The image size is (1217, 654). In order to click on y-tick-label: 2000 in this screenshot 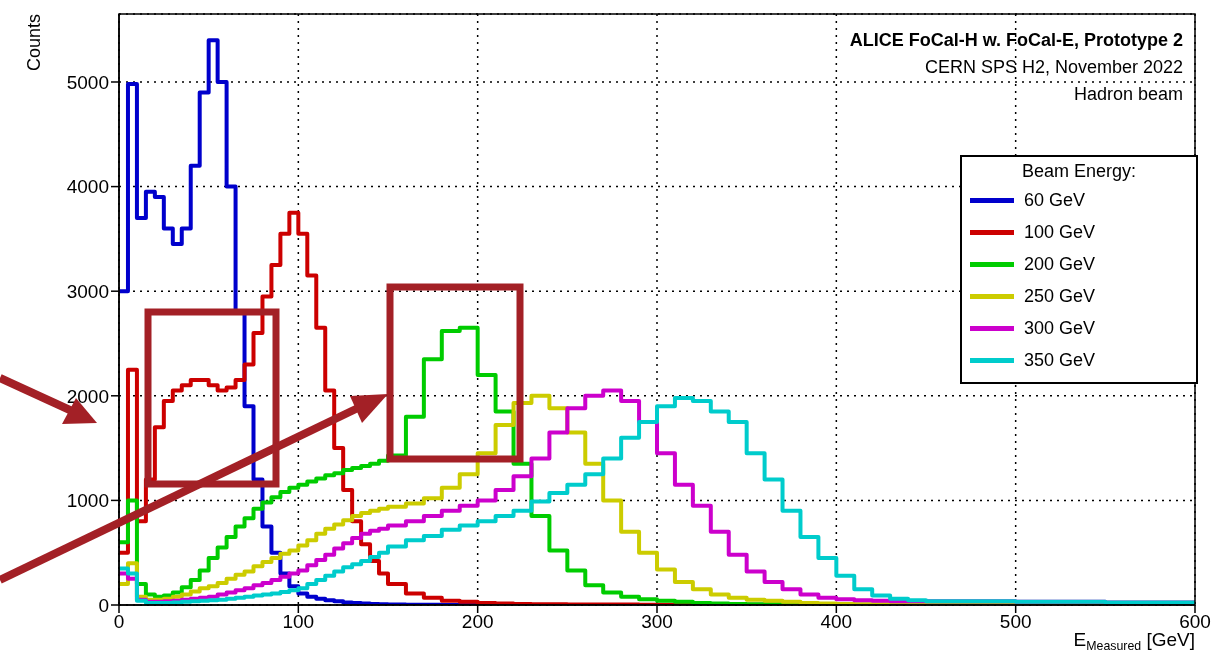, I will do `click(87, 396)`.